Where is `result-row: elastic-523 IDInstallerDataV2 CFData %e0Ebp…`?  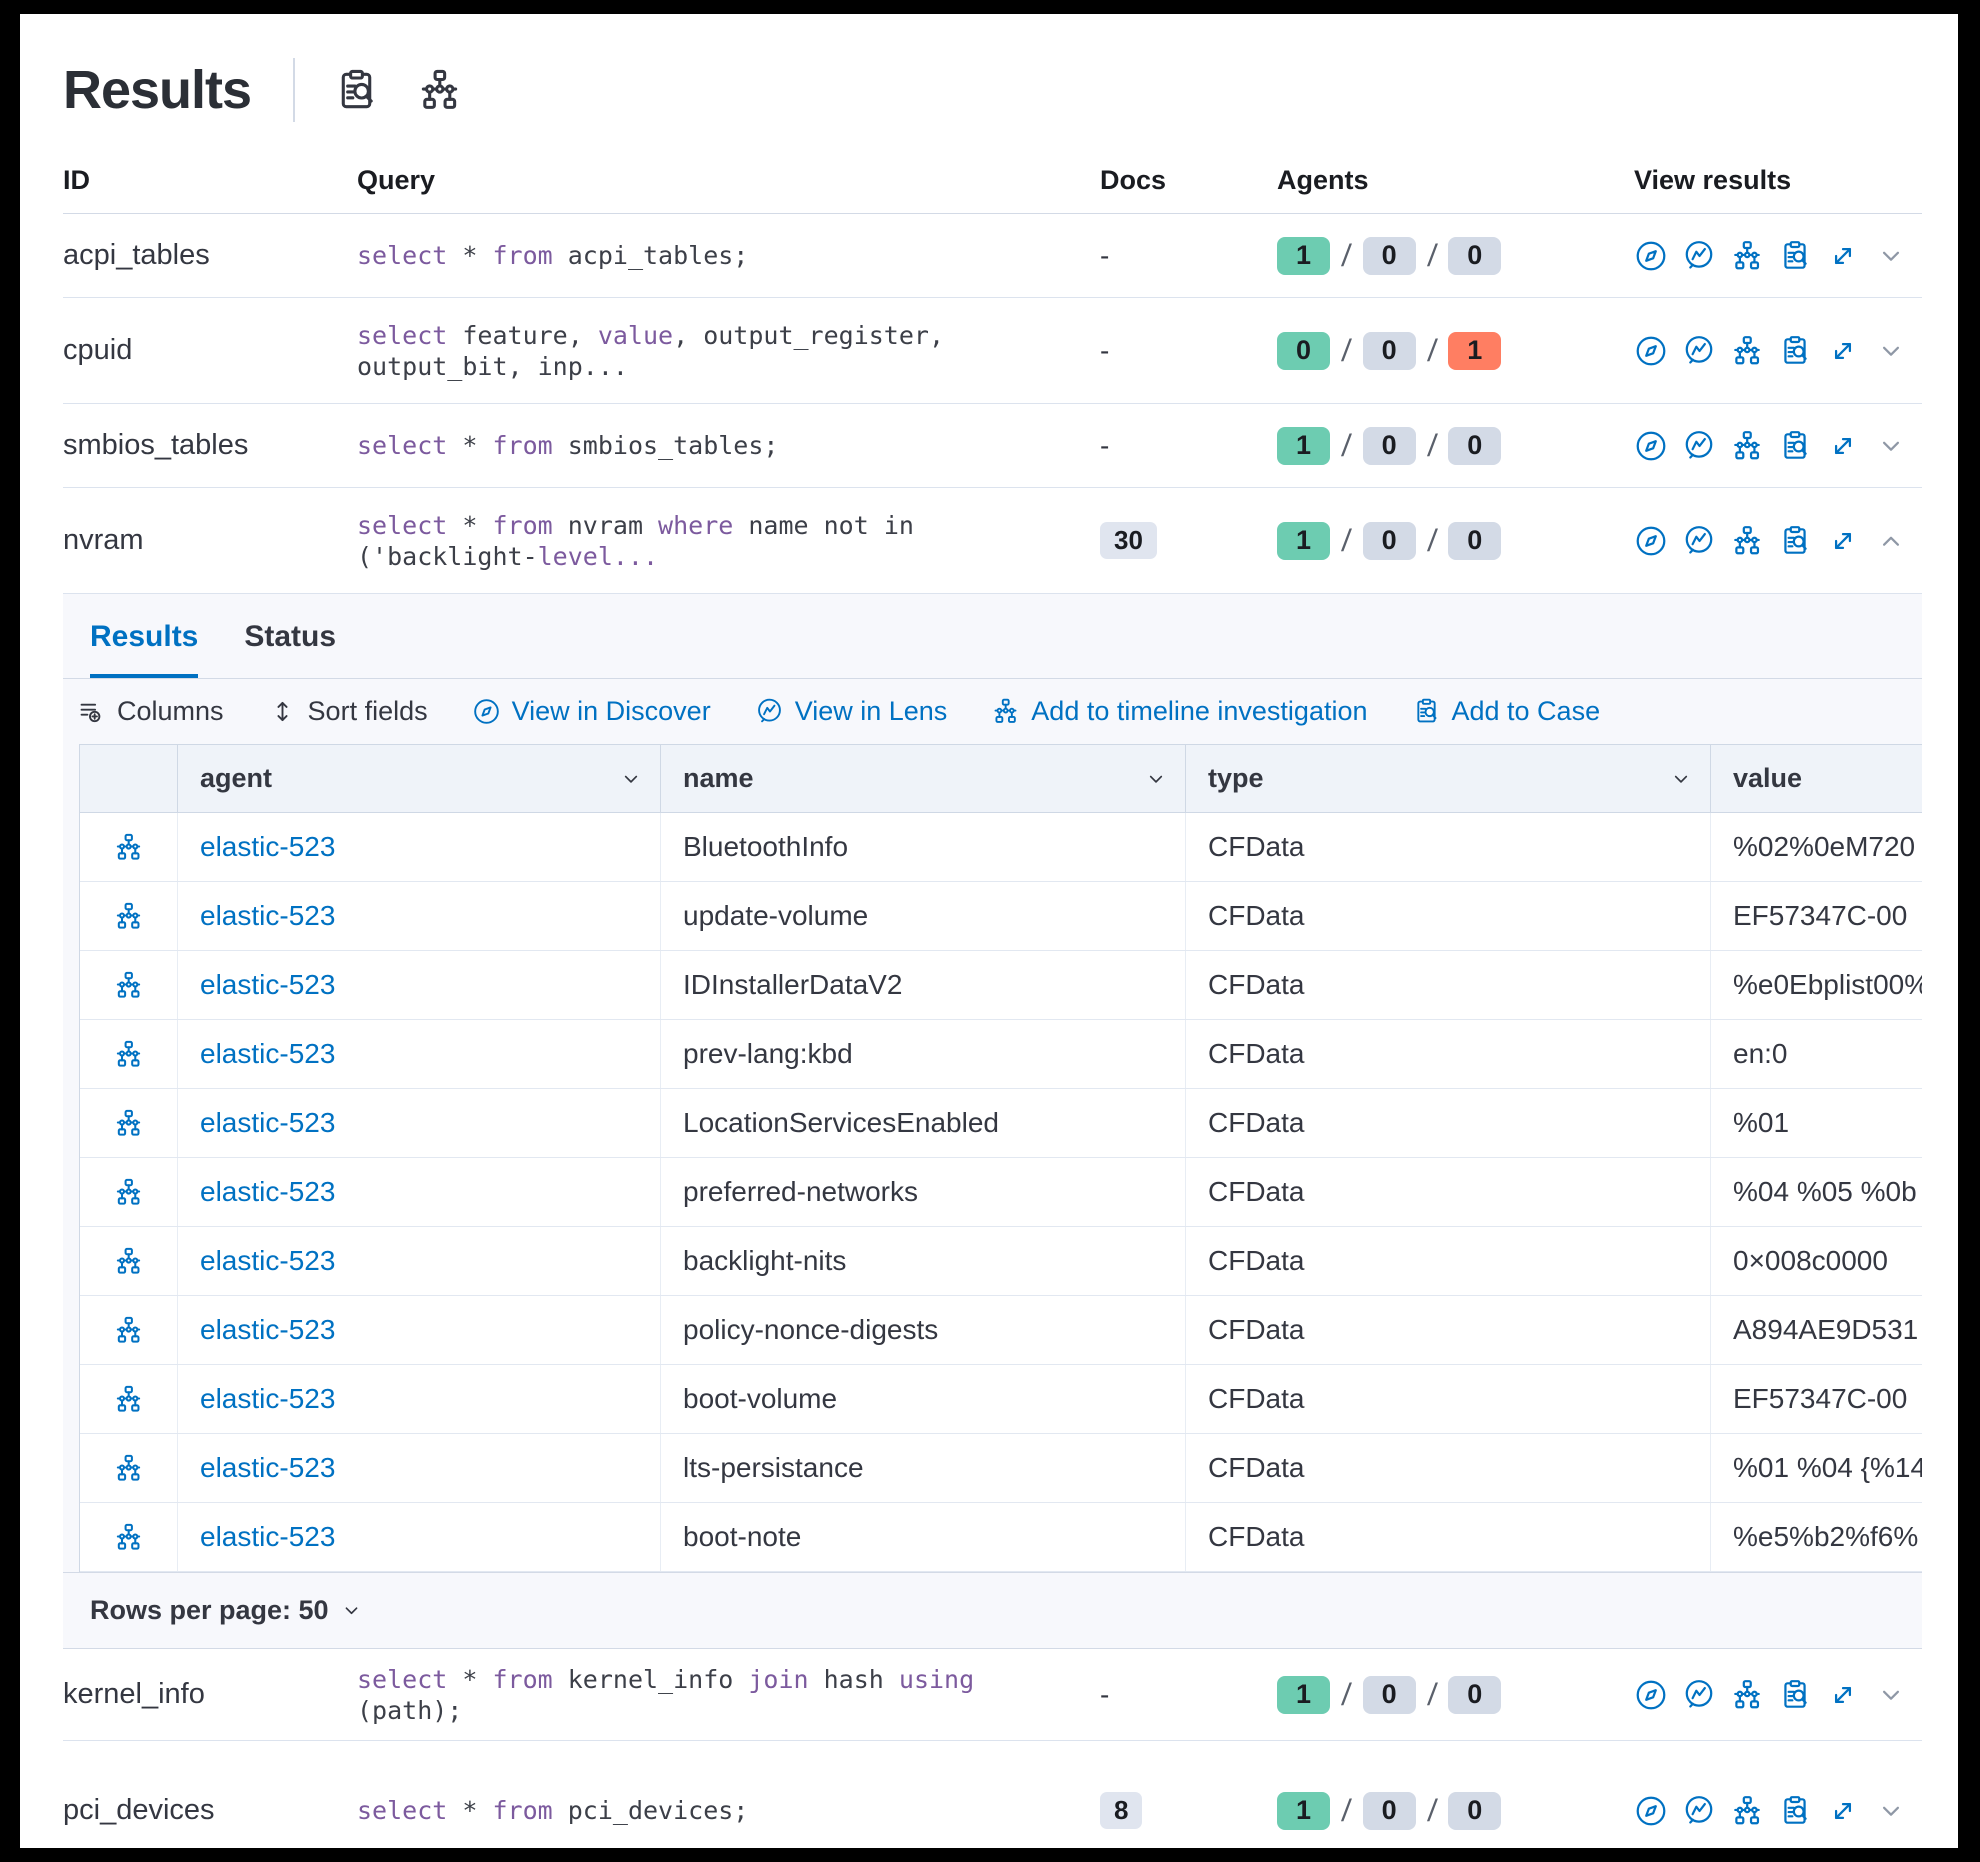 result-row: elastic-523 IDInstallerDataV2 CFData %e0Ebp… is located at coordinates (1001, 985).